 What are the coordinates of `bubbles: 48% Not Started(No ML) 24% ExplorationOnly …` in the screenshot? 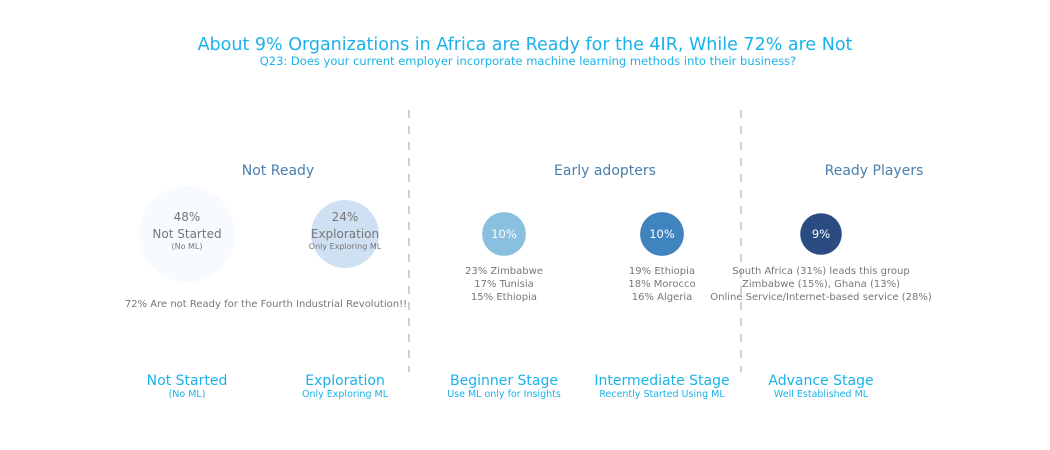 It's located at (490, 234).